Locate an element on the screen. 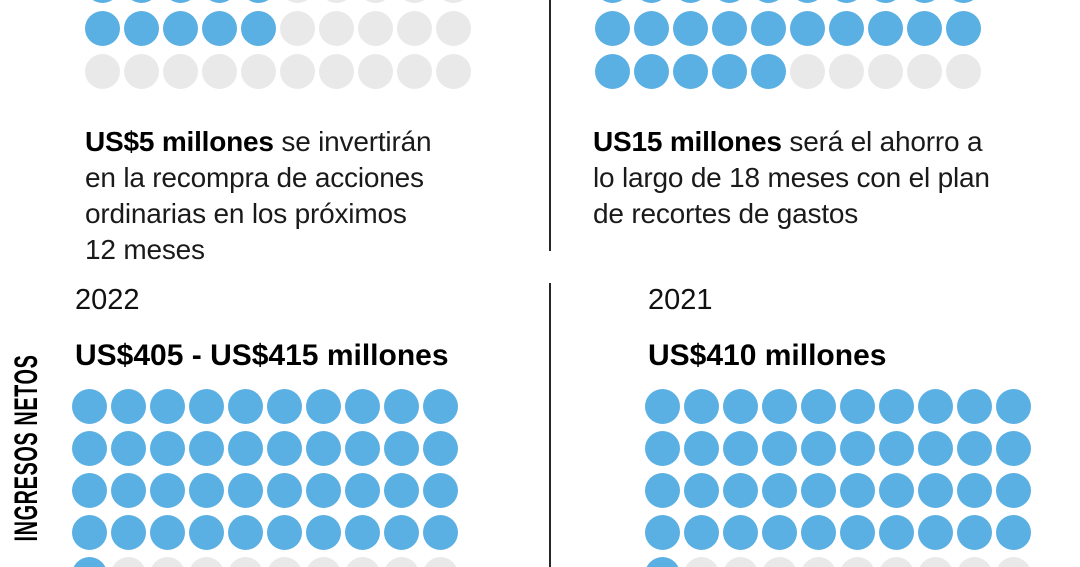 The height and width of the screenshot is (567, 1080). value-label-2022: US$405 - US$415 millones is located at coordinates (262, 355).